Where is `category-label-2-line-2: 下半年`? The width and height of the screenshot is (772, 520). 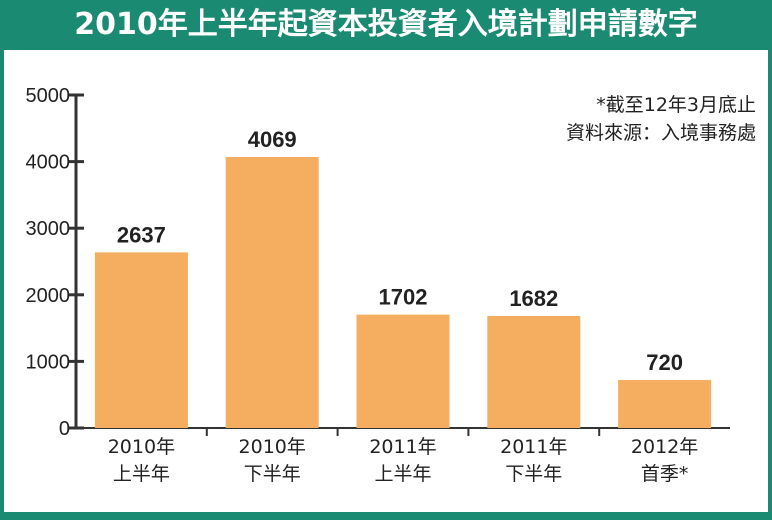 category-label-2-line-2: 下半年 is located at coordinates (272, 474).